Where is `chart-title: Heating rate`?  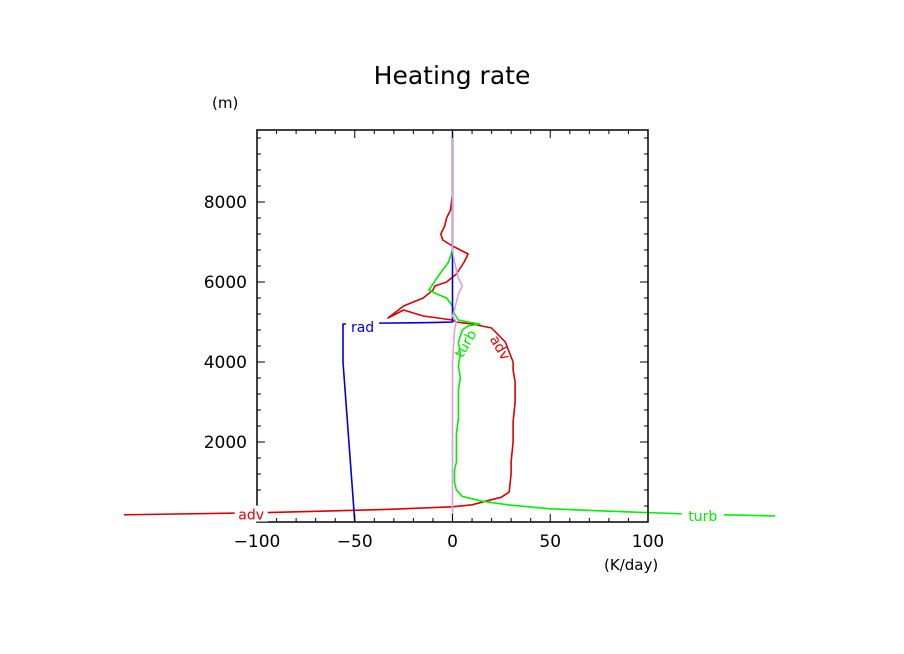
chart-title: Heating rate is located at coordinates (452, 75).